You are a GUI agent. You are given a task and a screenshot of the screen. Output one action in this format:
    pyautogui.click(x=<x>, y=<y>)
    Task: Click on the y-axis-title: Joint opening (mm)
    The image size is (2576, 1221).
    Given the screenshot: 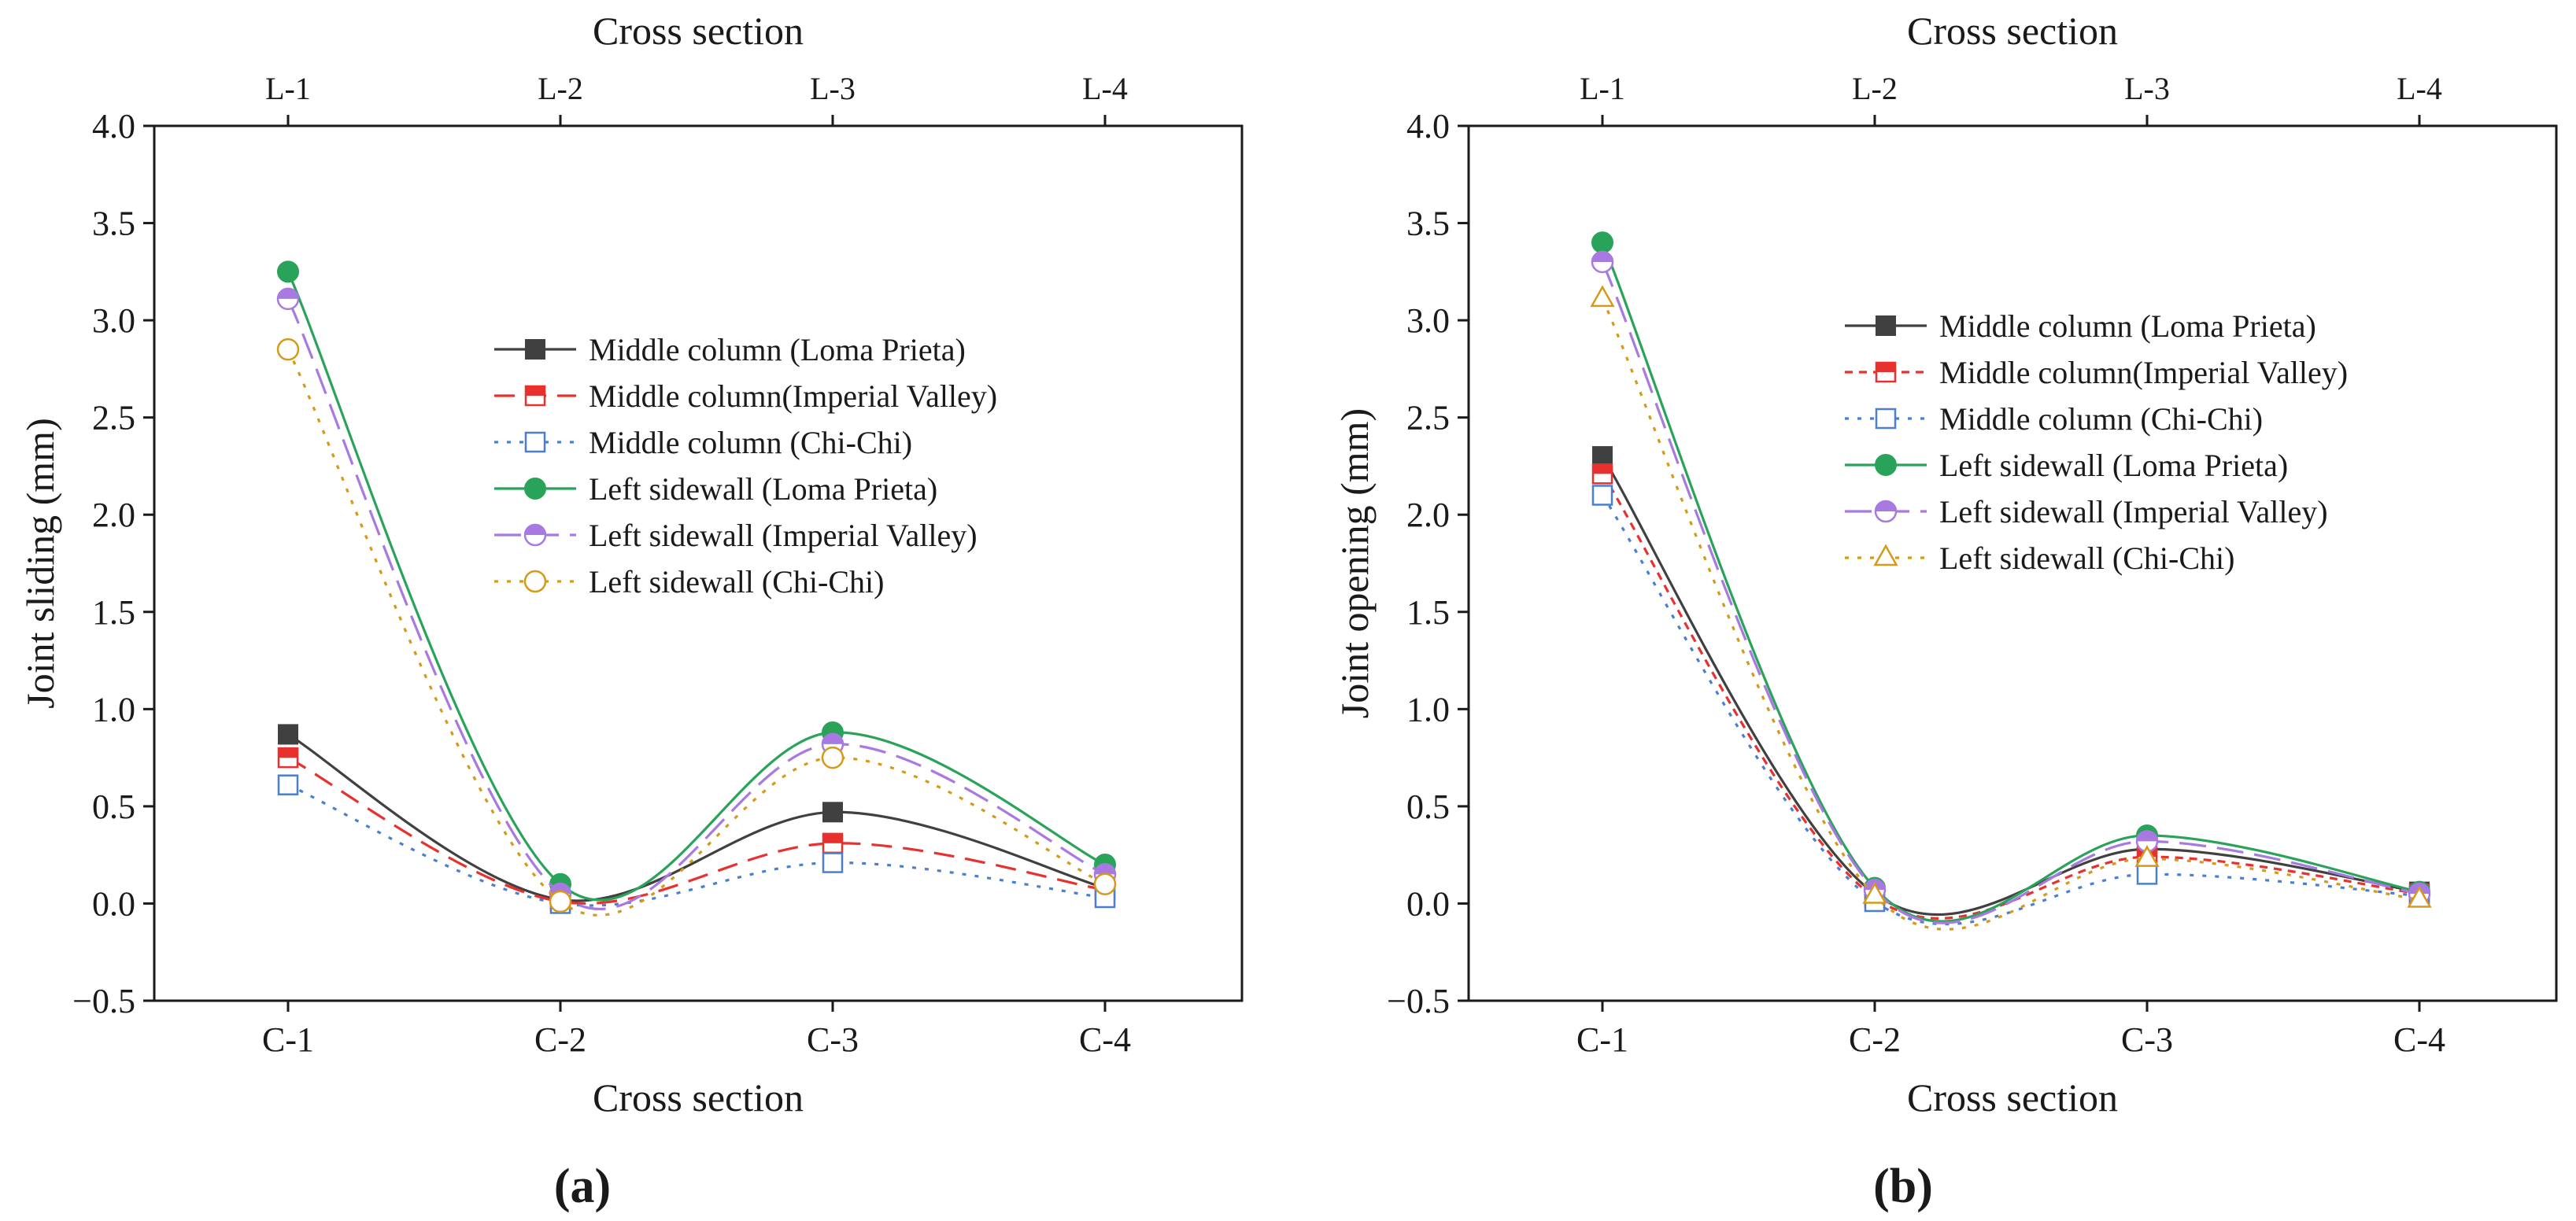 What is the action you would take?
    pyautogui.click(x=1354, y=563)
    